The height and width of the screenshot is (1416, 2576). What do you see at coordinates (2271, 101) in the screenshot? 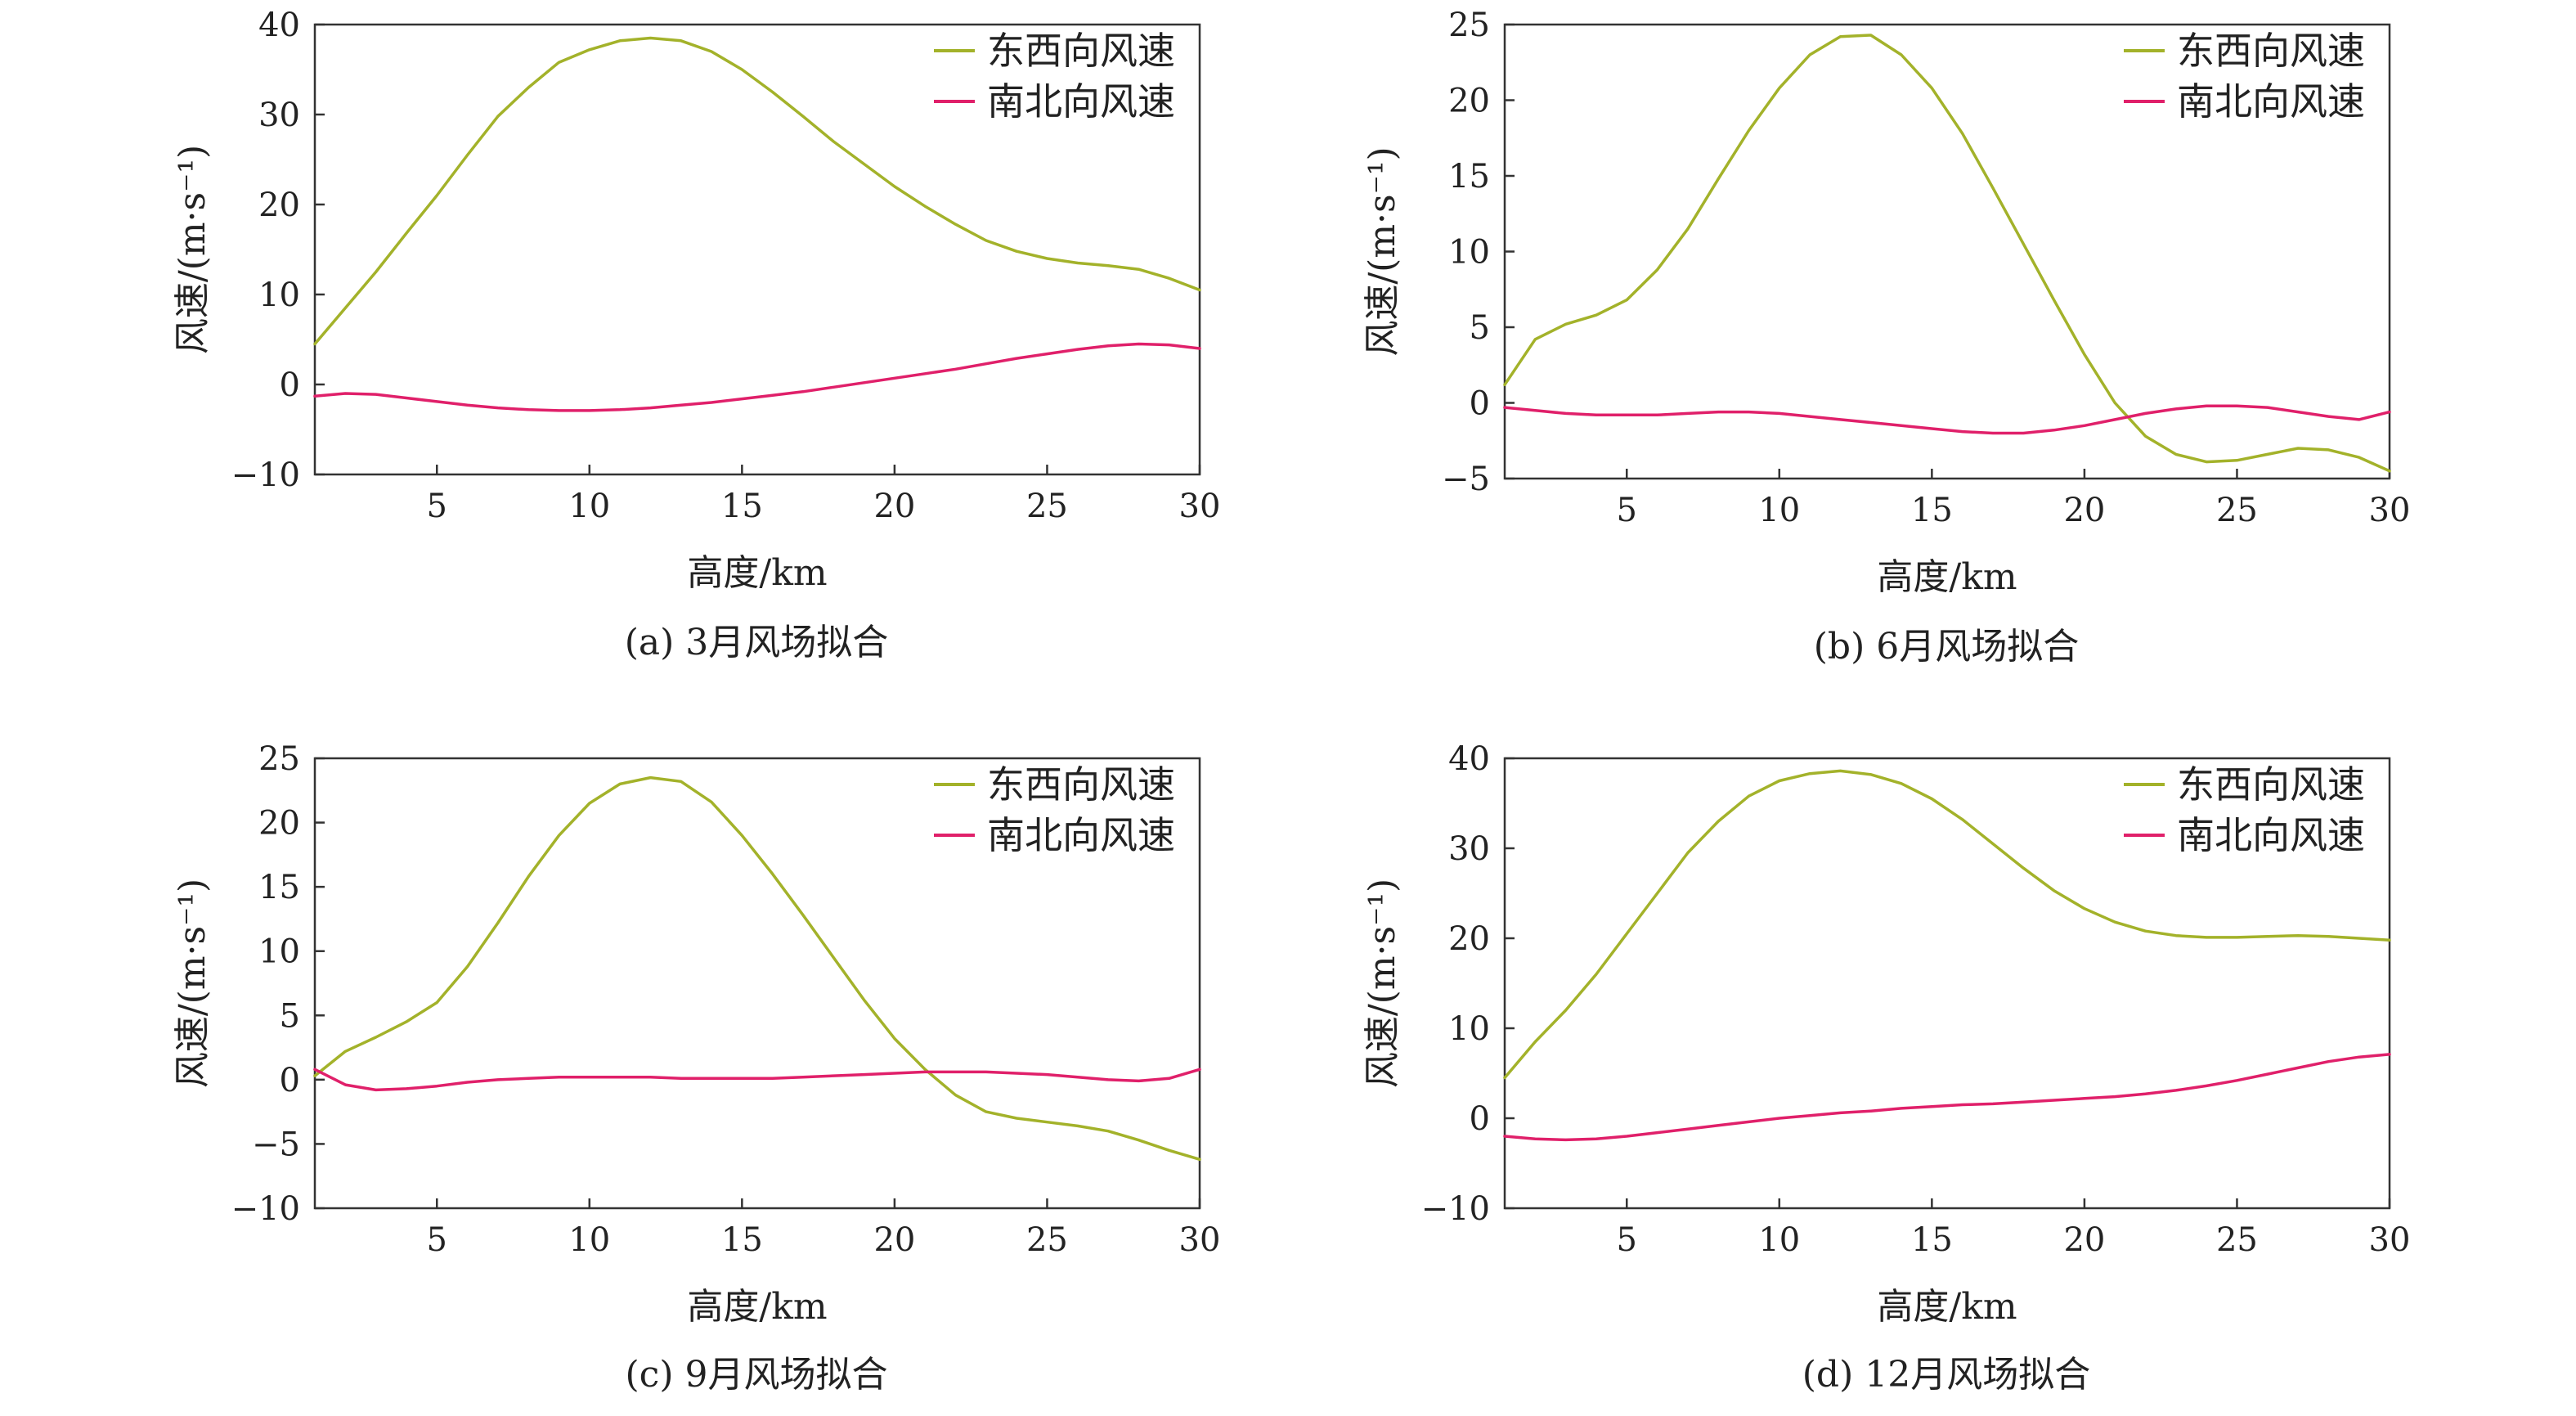
I see `chart-2-legend-label-north-south: 南北向风速` at bounding box center [2271, 101].